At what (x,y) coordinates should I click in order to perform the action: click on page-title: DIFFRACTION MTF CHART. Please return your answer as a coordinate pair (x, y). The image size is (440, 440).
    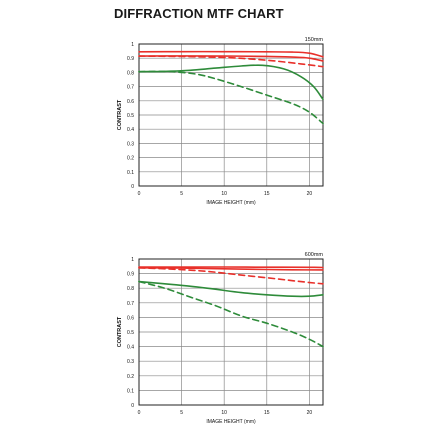
    Looking at the image, I should click on (199, 13).